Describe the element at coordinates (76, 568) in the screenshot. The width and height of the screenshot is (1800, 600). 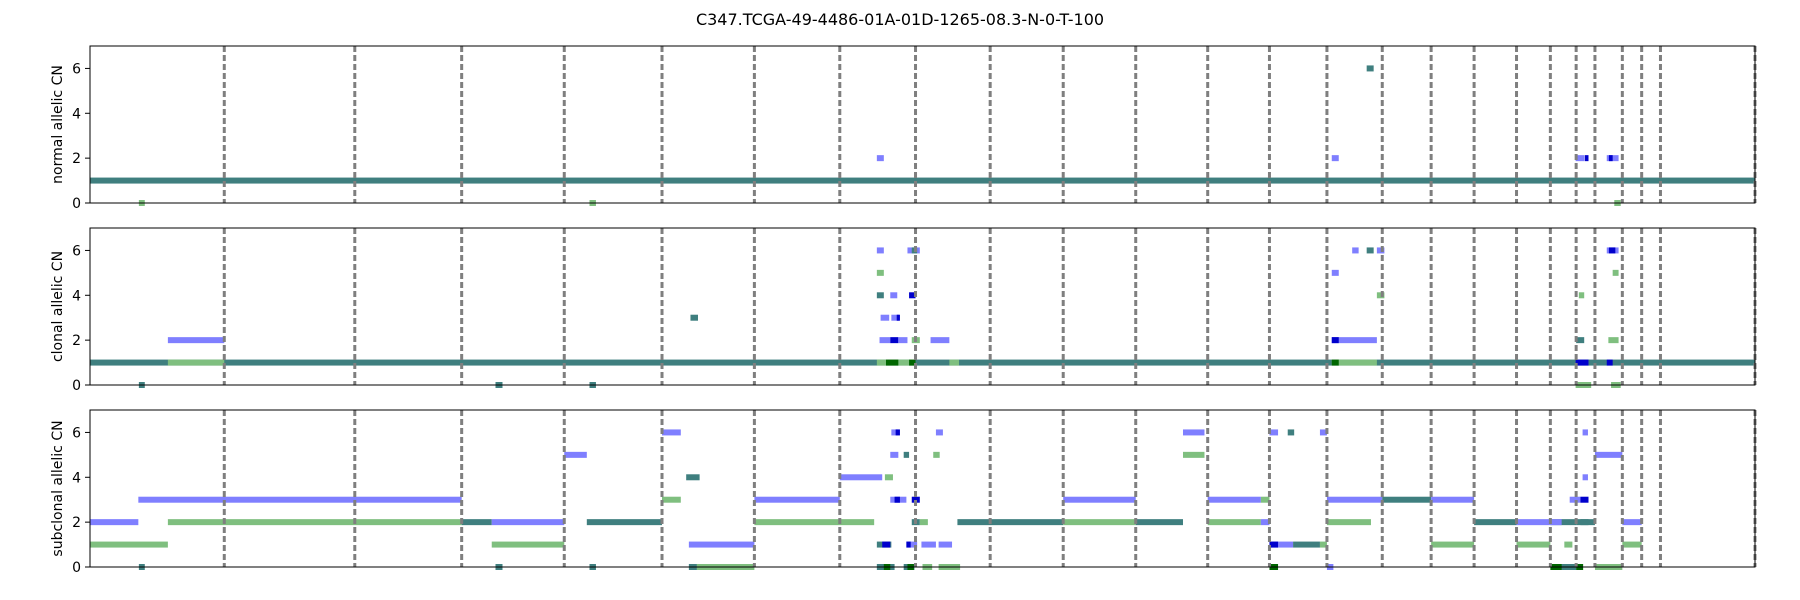
I see `y-tick-label: 0` at that location.